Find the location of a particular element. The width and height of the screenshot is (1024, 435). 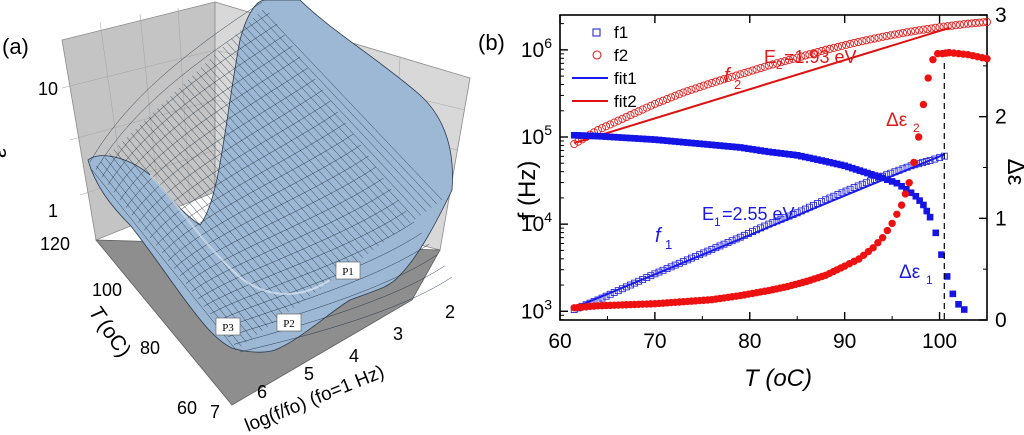

peak-label-p2: P2 is located at coordinates (289, 322).